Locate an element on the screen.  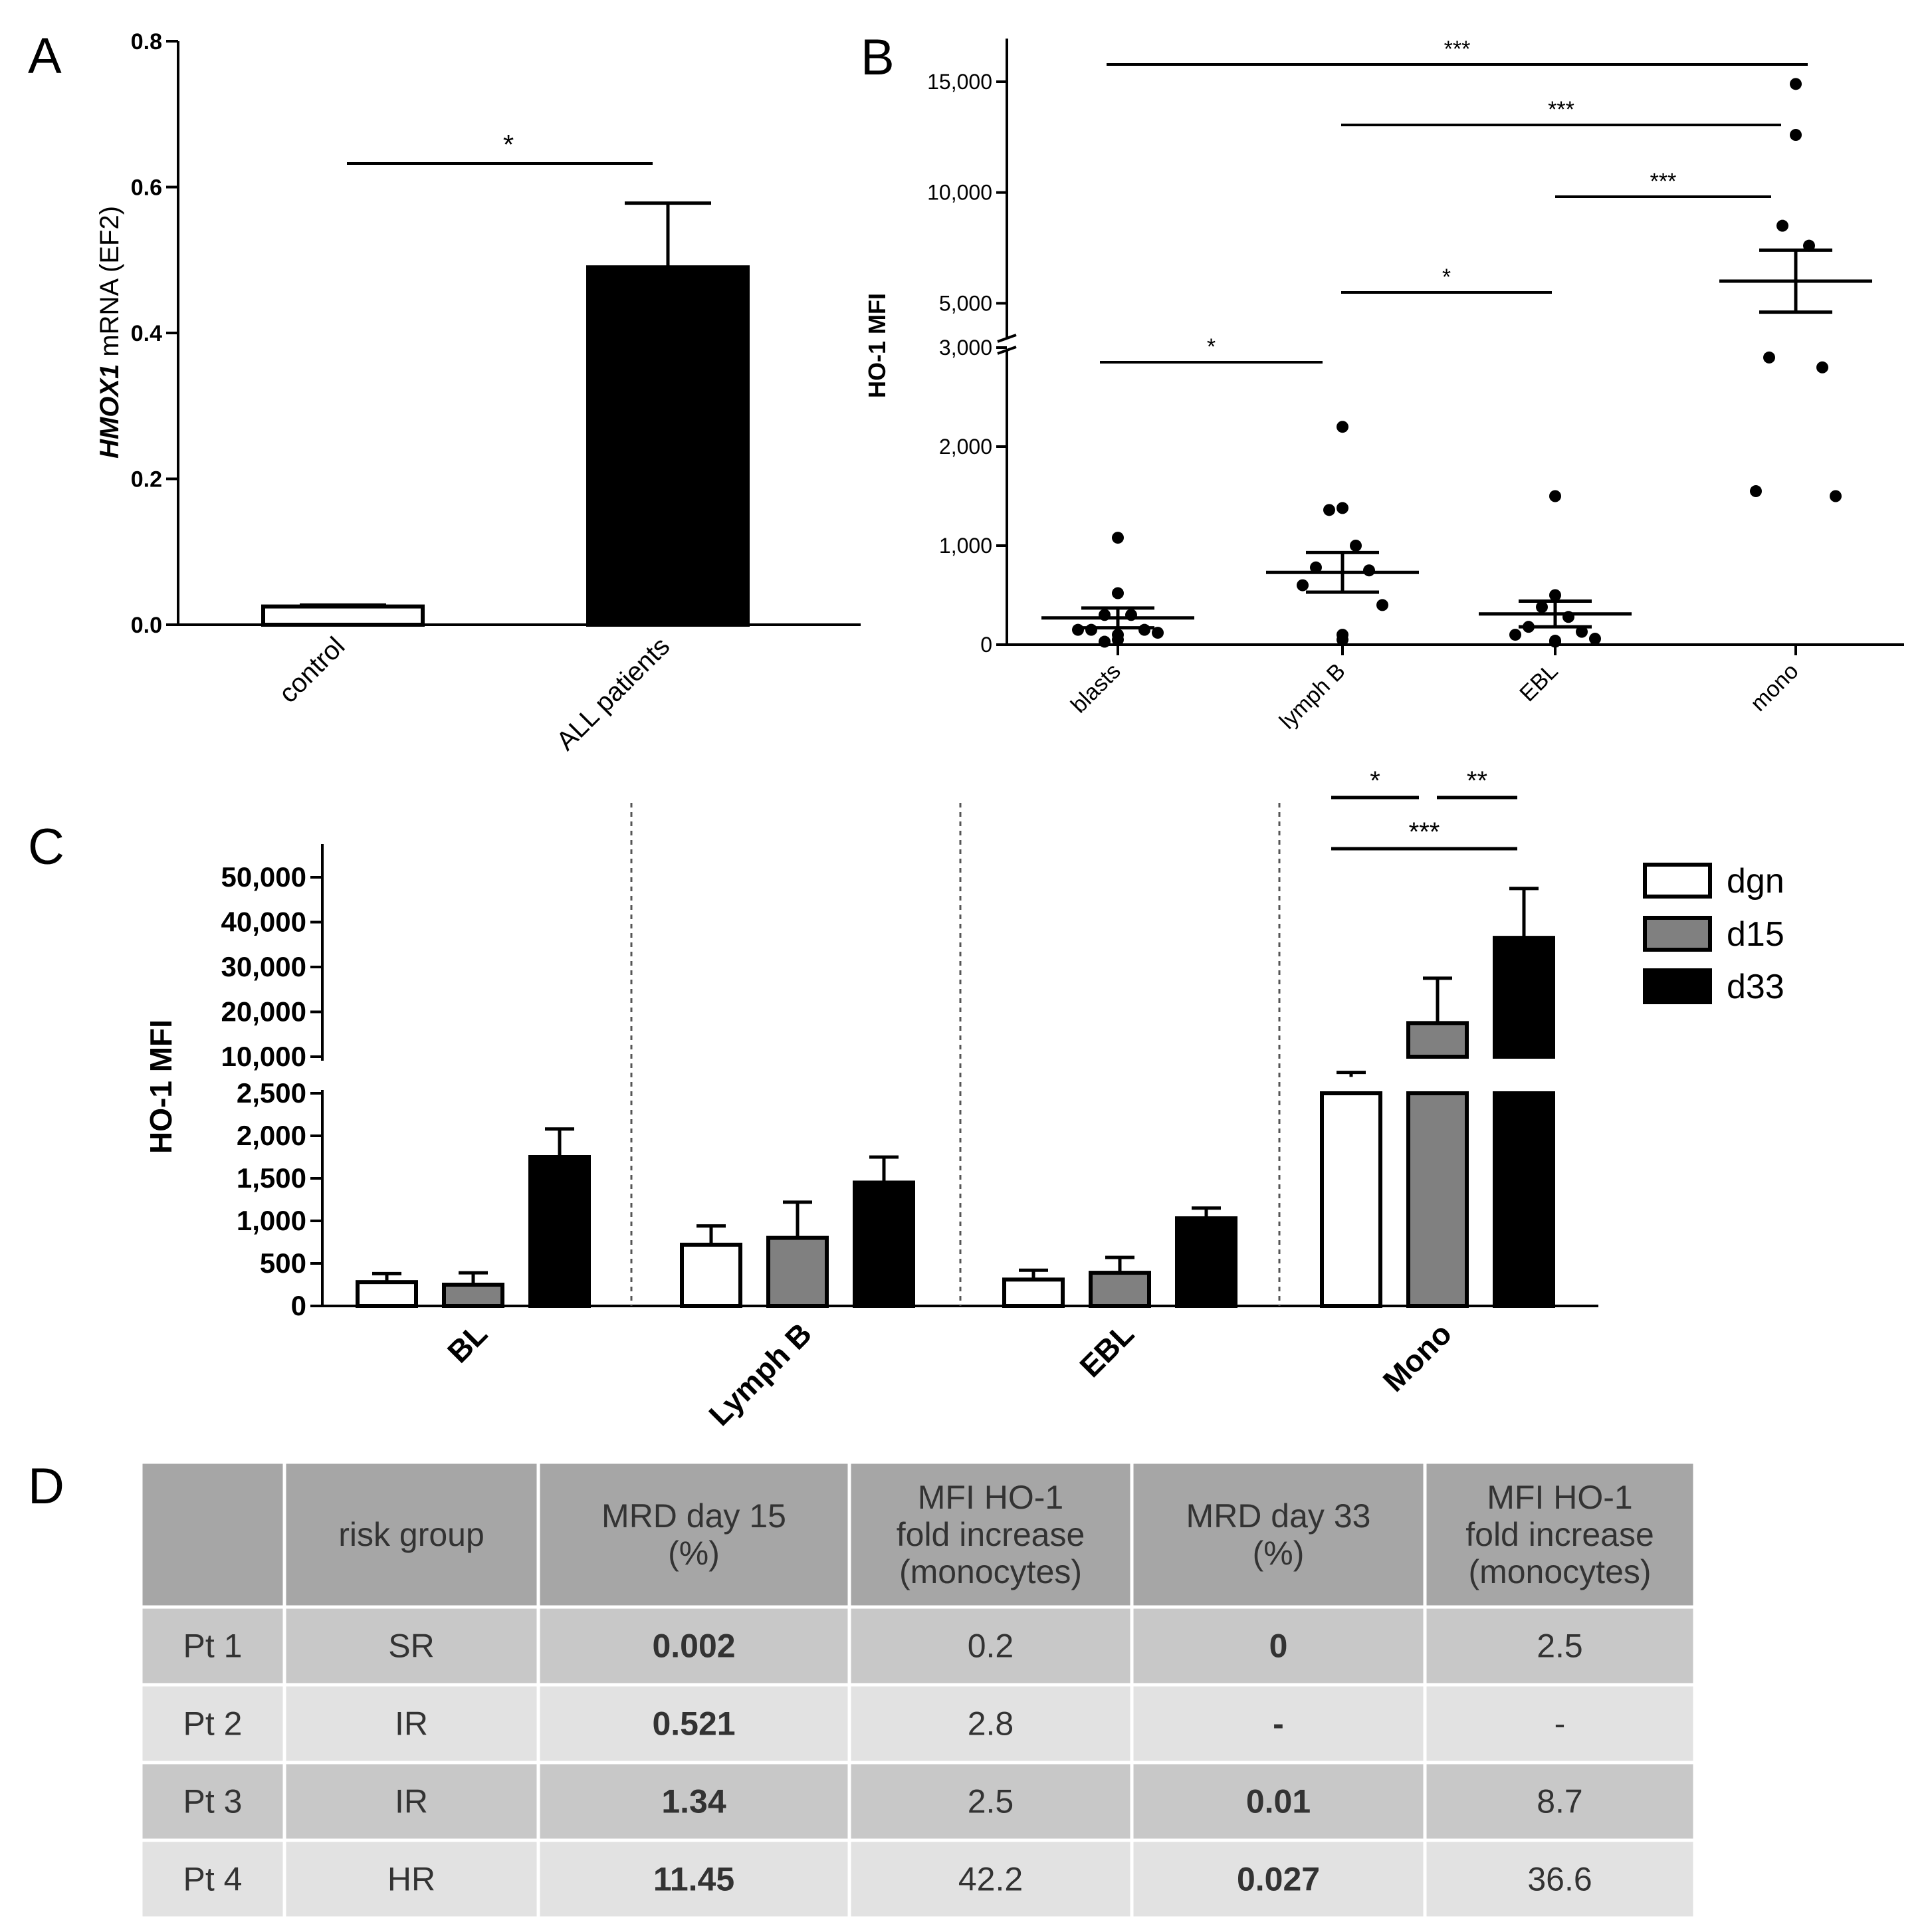
x-tick-label: ALL patients is located at coordinates (613, 693).